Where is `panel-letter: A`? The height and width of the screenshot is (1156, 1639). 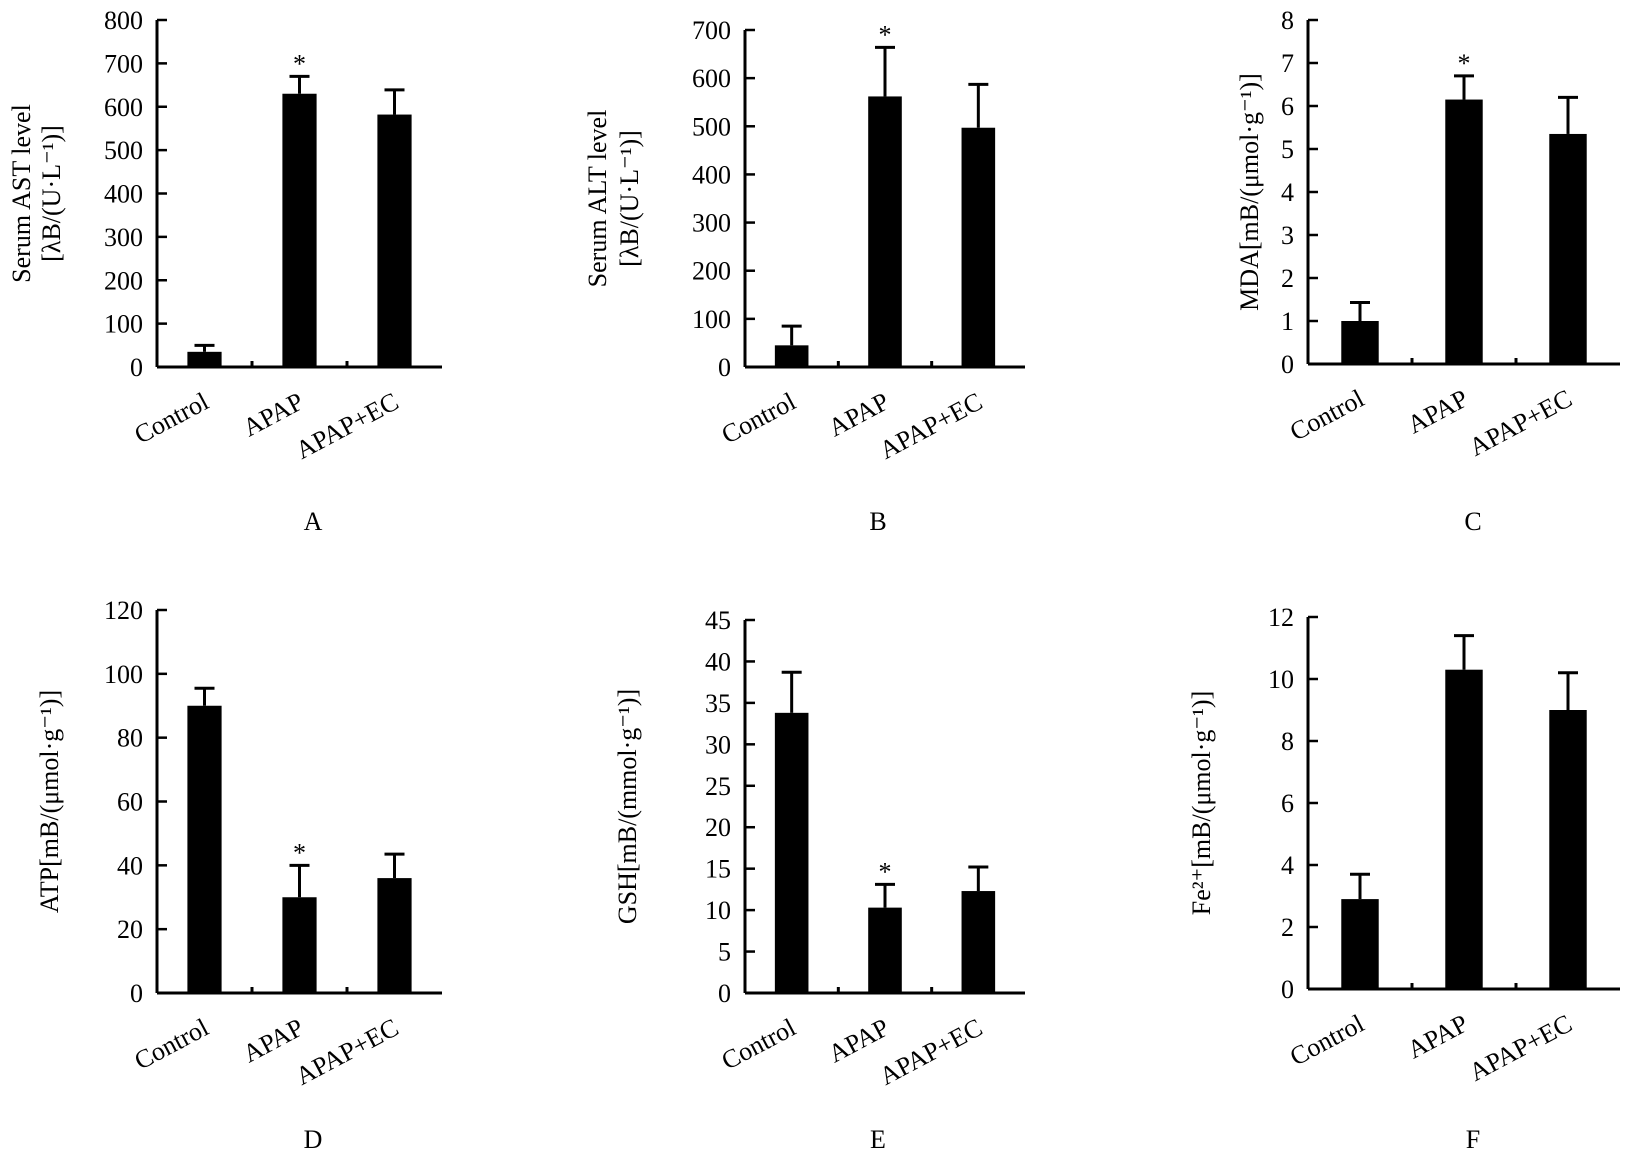
panel-letter: A is located at coordinates (313, 521).